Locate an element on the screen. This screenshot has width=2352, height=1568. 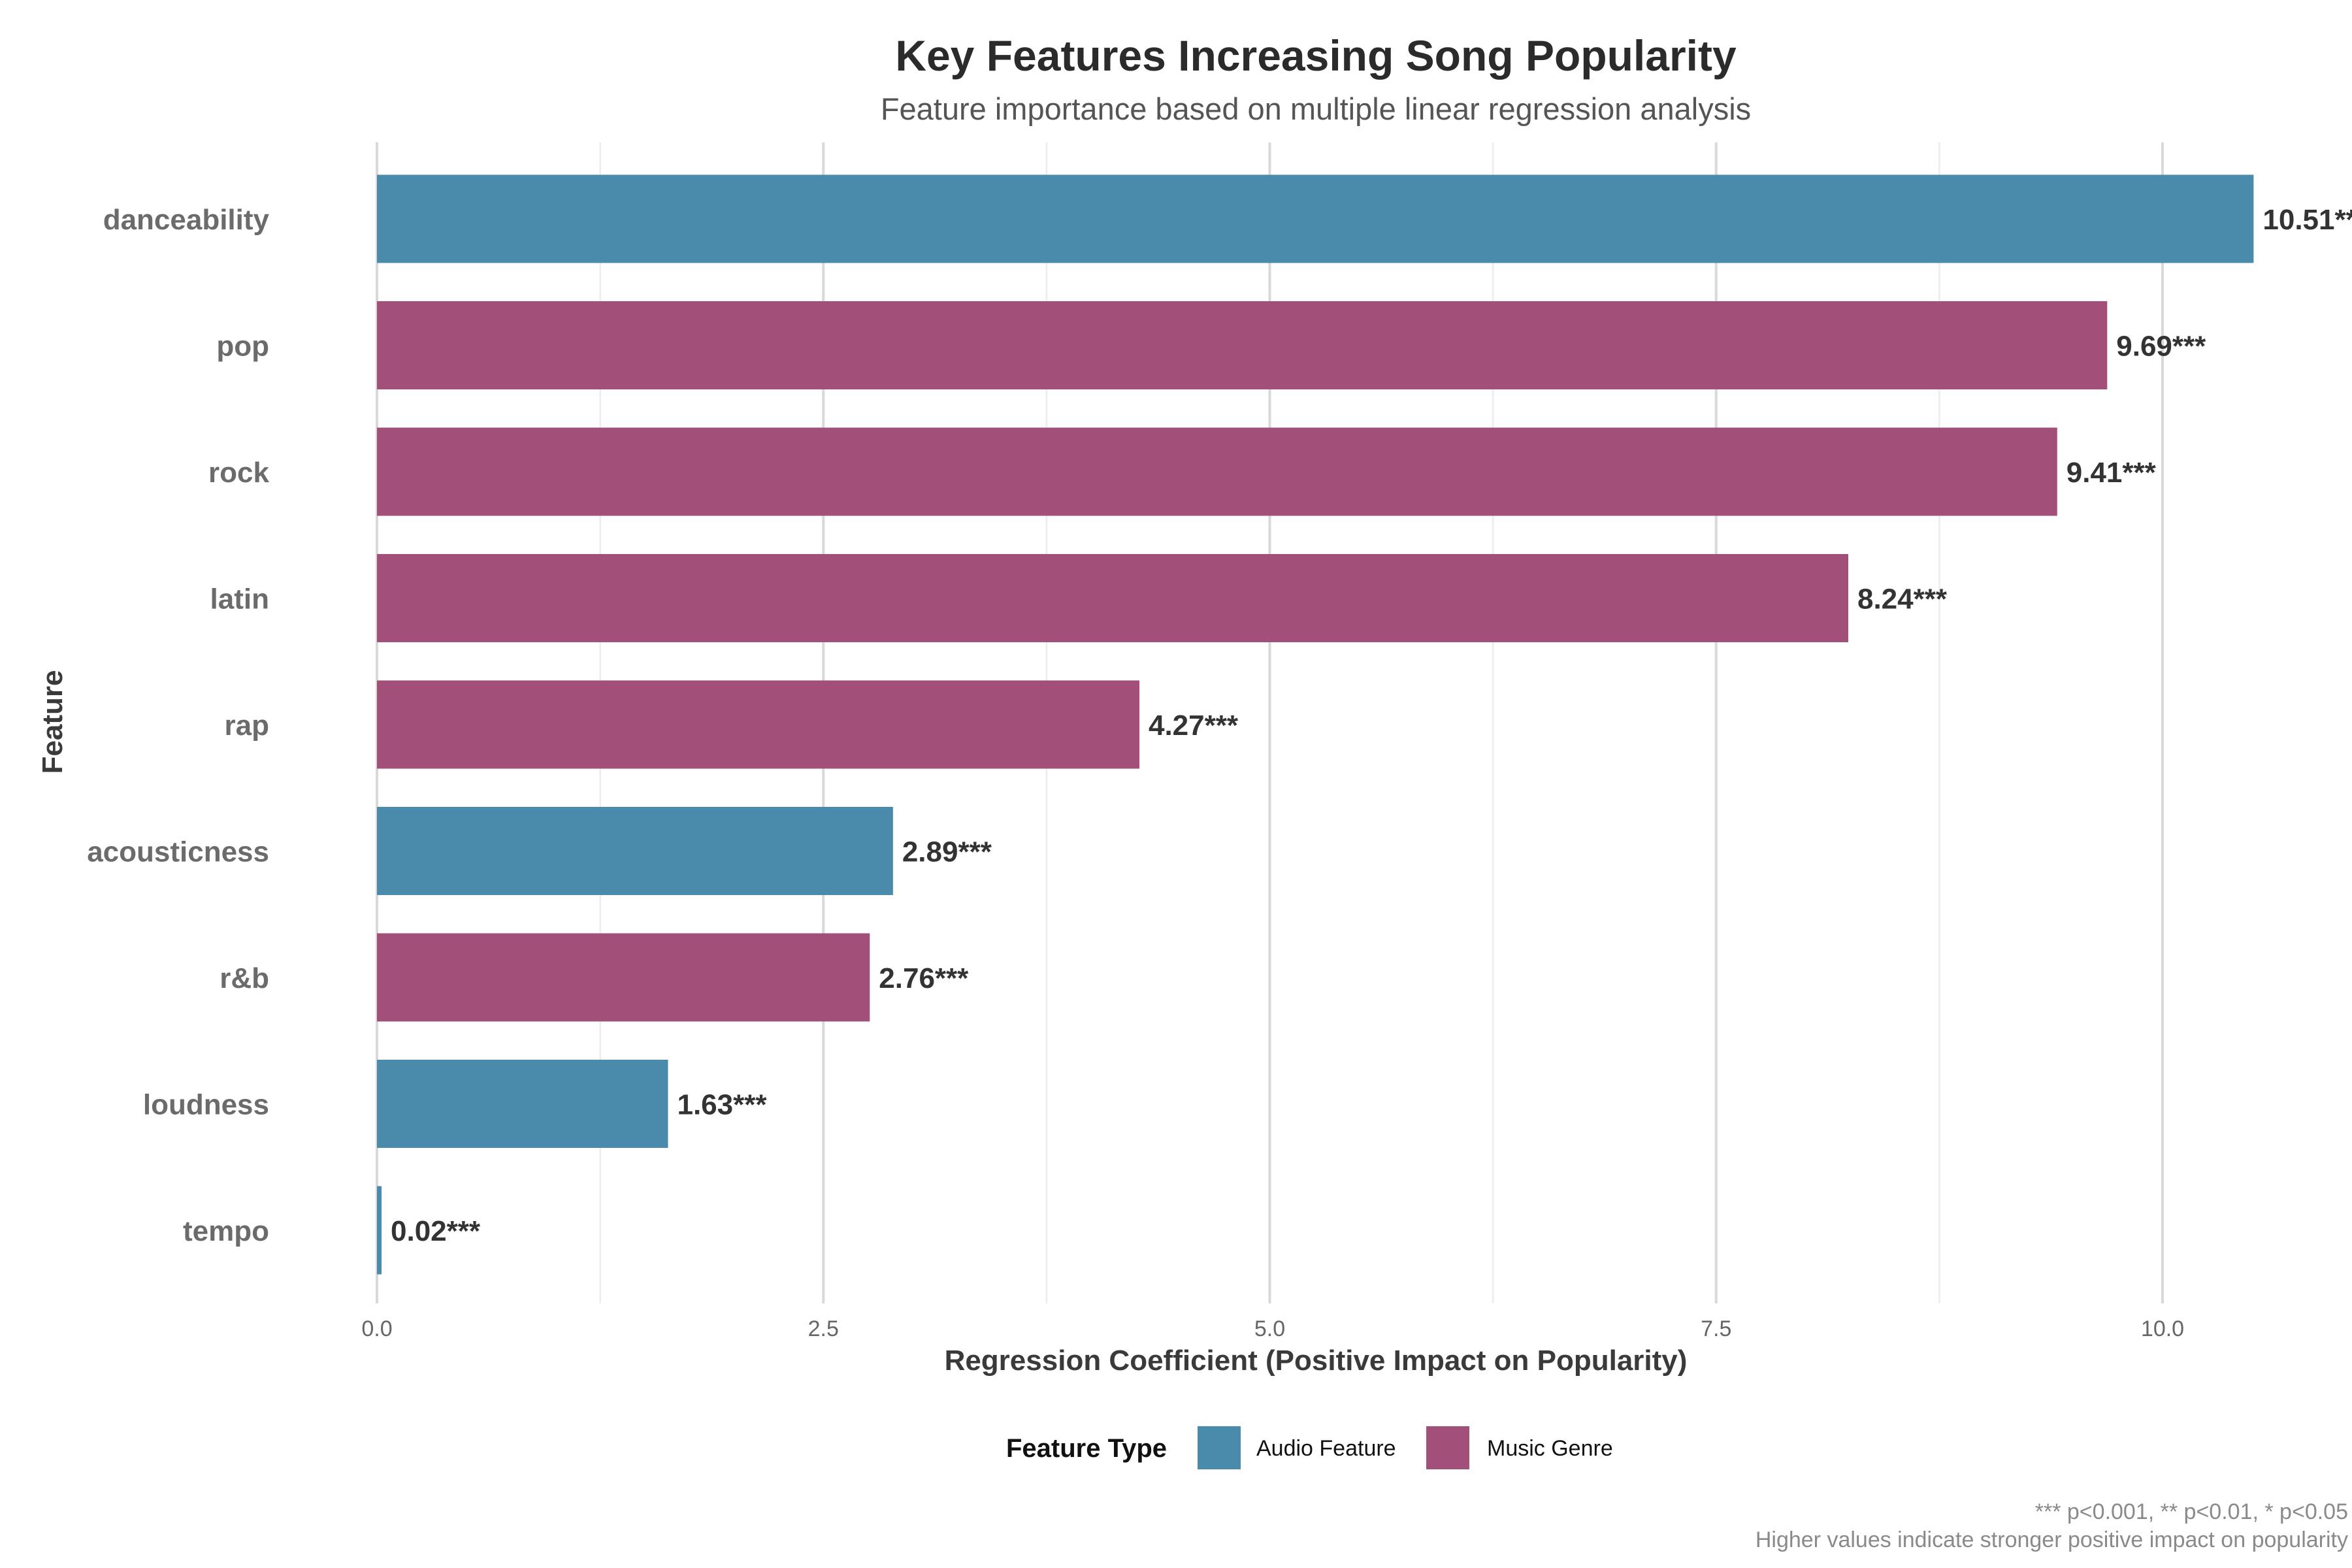
y-tick-label: latin is located at coordinates (239, 599).